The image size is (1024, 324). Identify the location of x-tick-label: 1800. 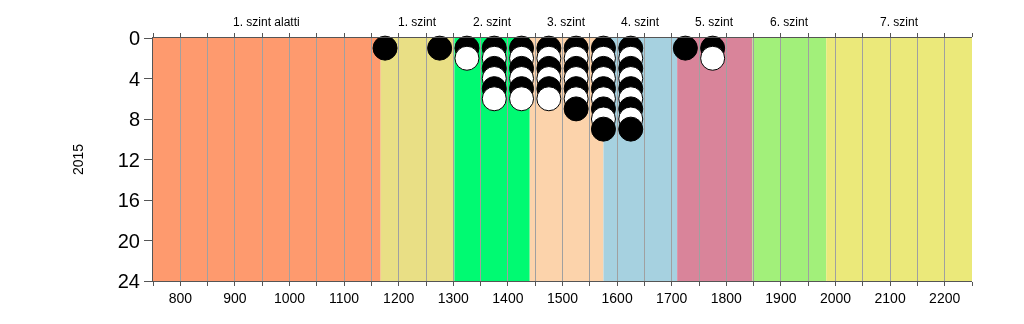
(726, 297).